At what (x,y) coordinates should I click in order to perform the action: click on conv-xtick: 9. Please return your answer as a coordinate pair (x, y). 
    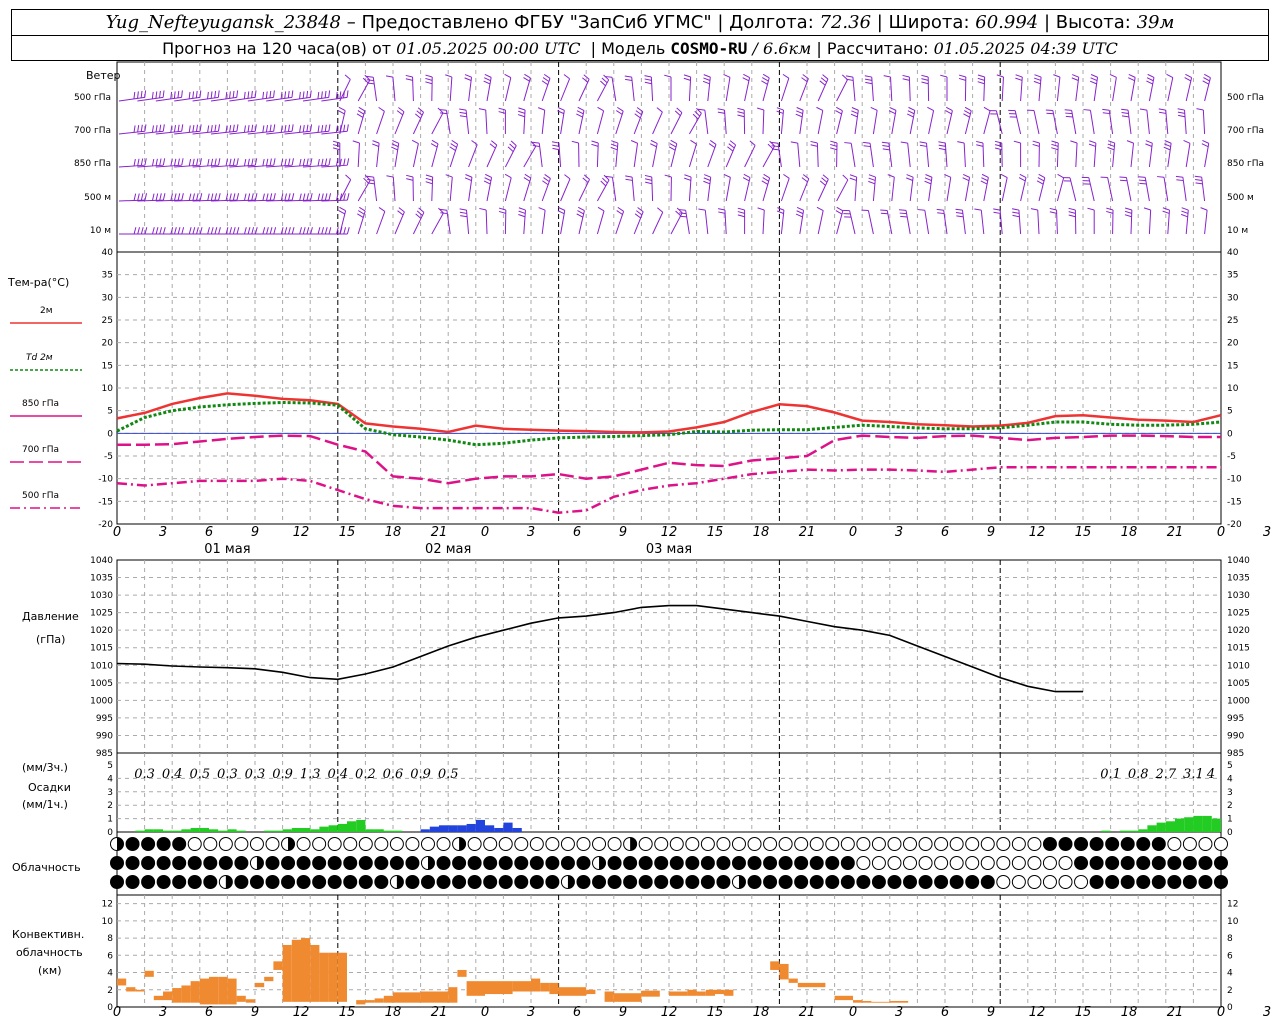
    Looking at the image, I should click on (623, 1012).